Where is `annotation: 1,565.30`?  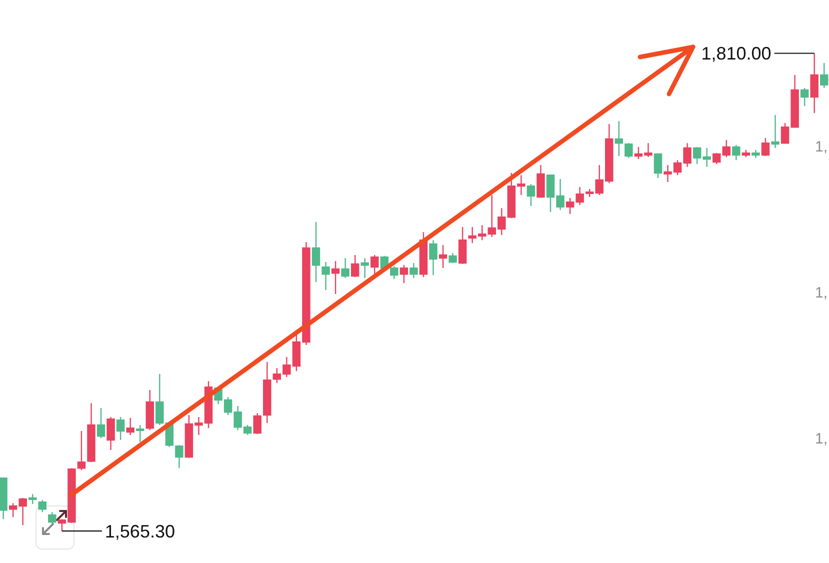
annotation: 1,565.30 is located at coordinates (139, 531).